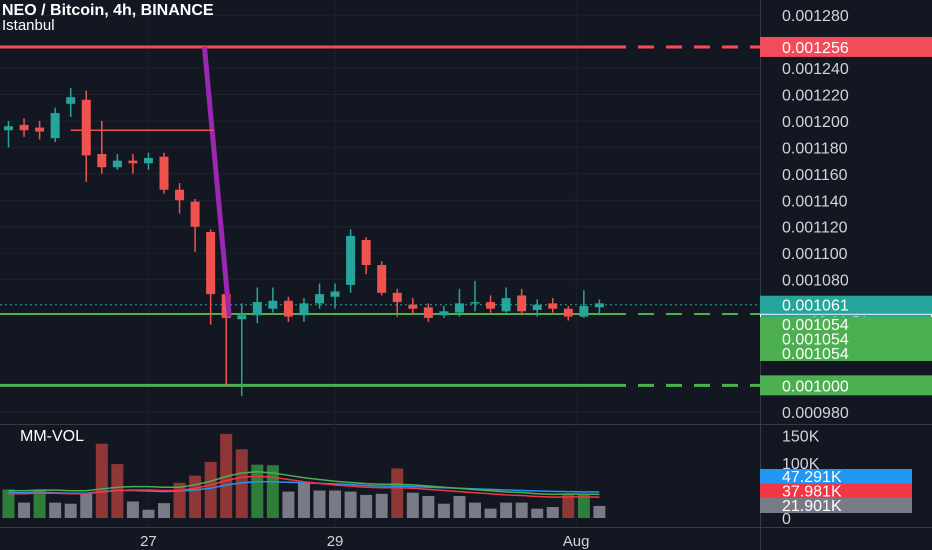  I want to click on time-tick-label: 27, so click(148, 541).